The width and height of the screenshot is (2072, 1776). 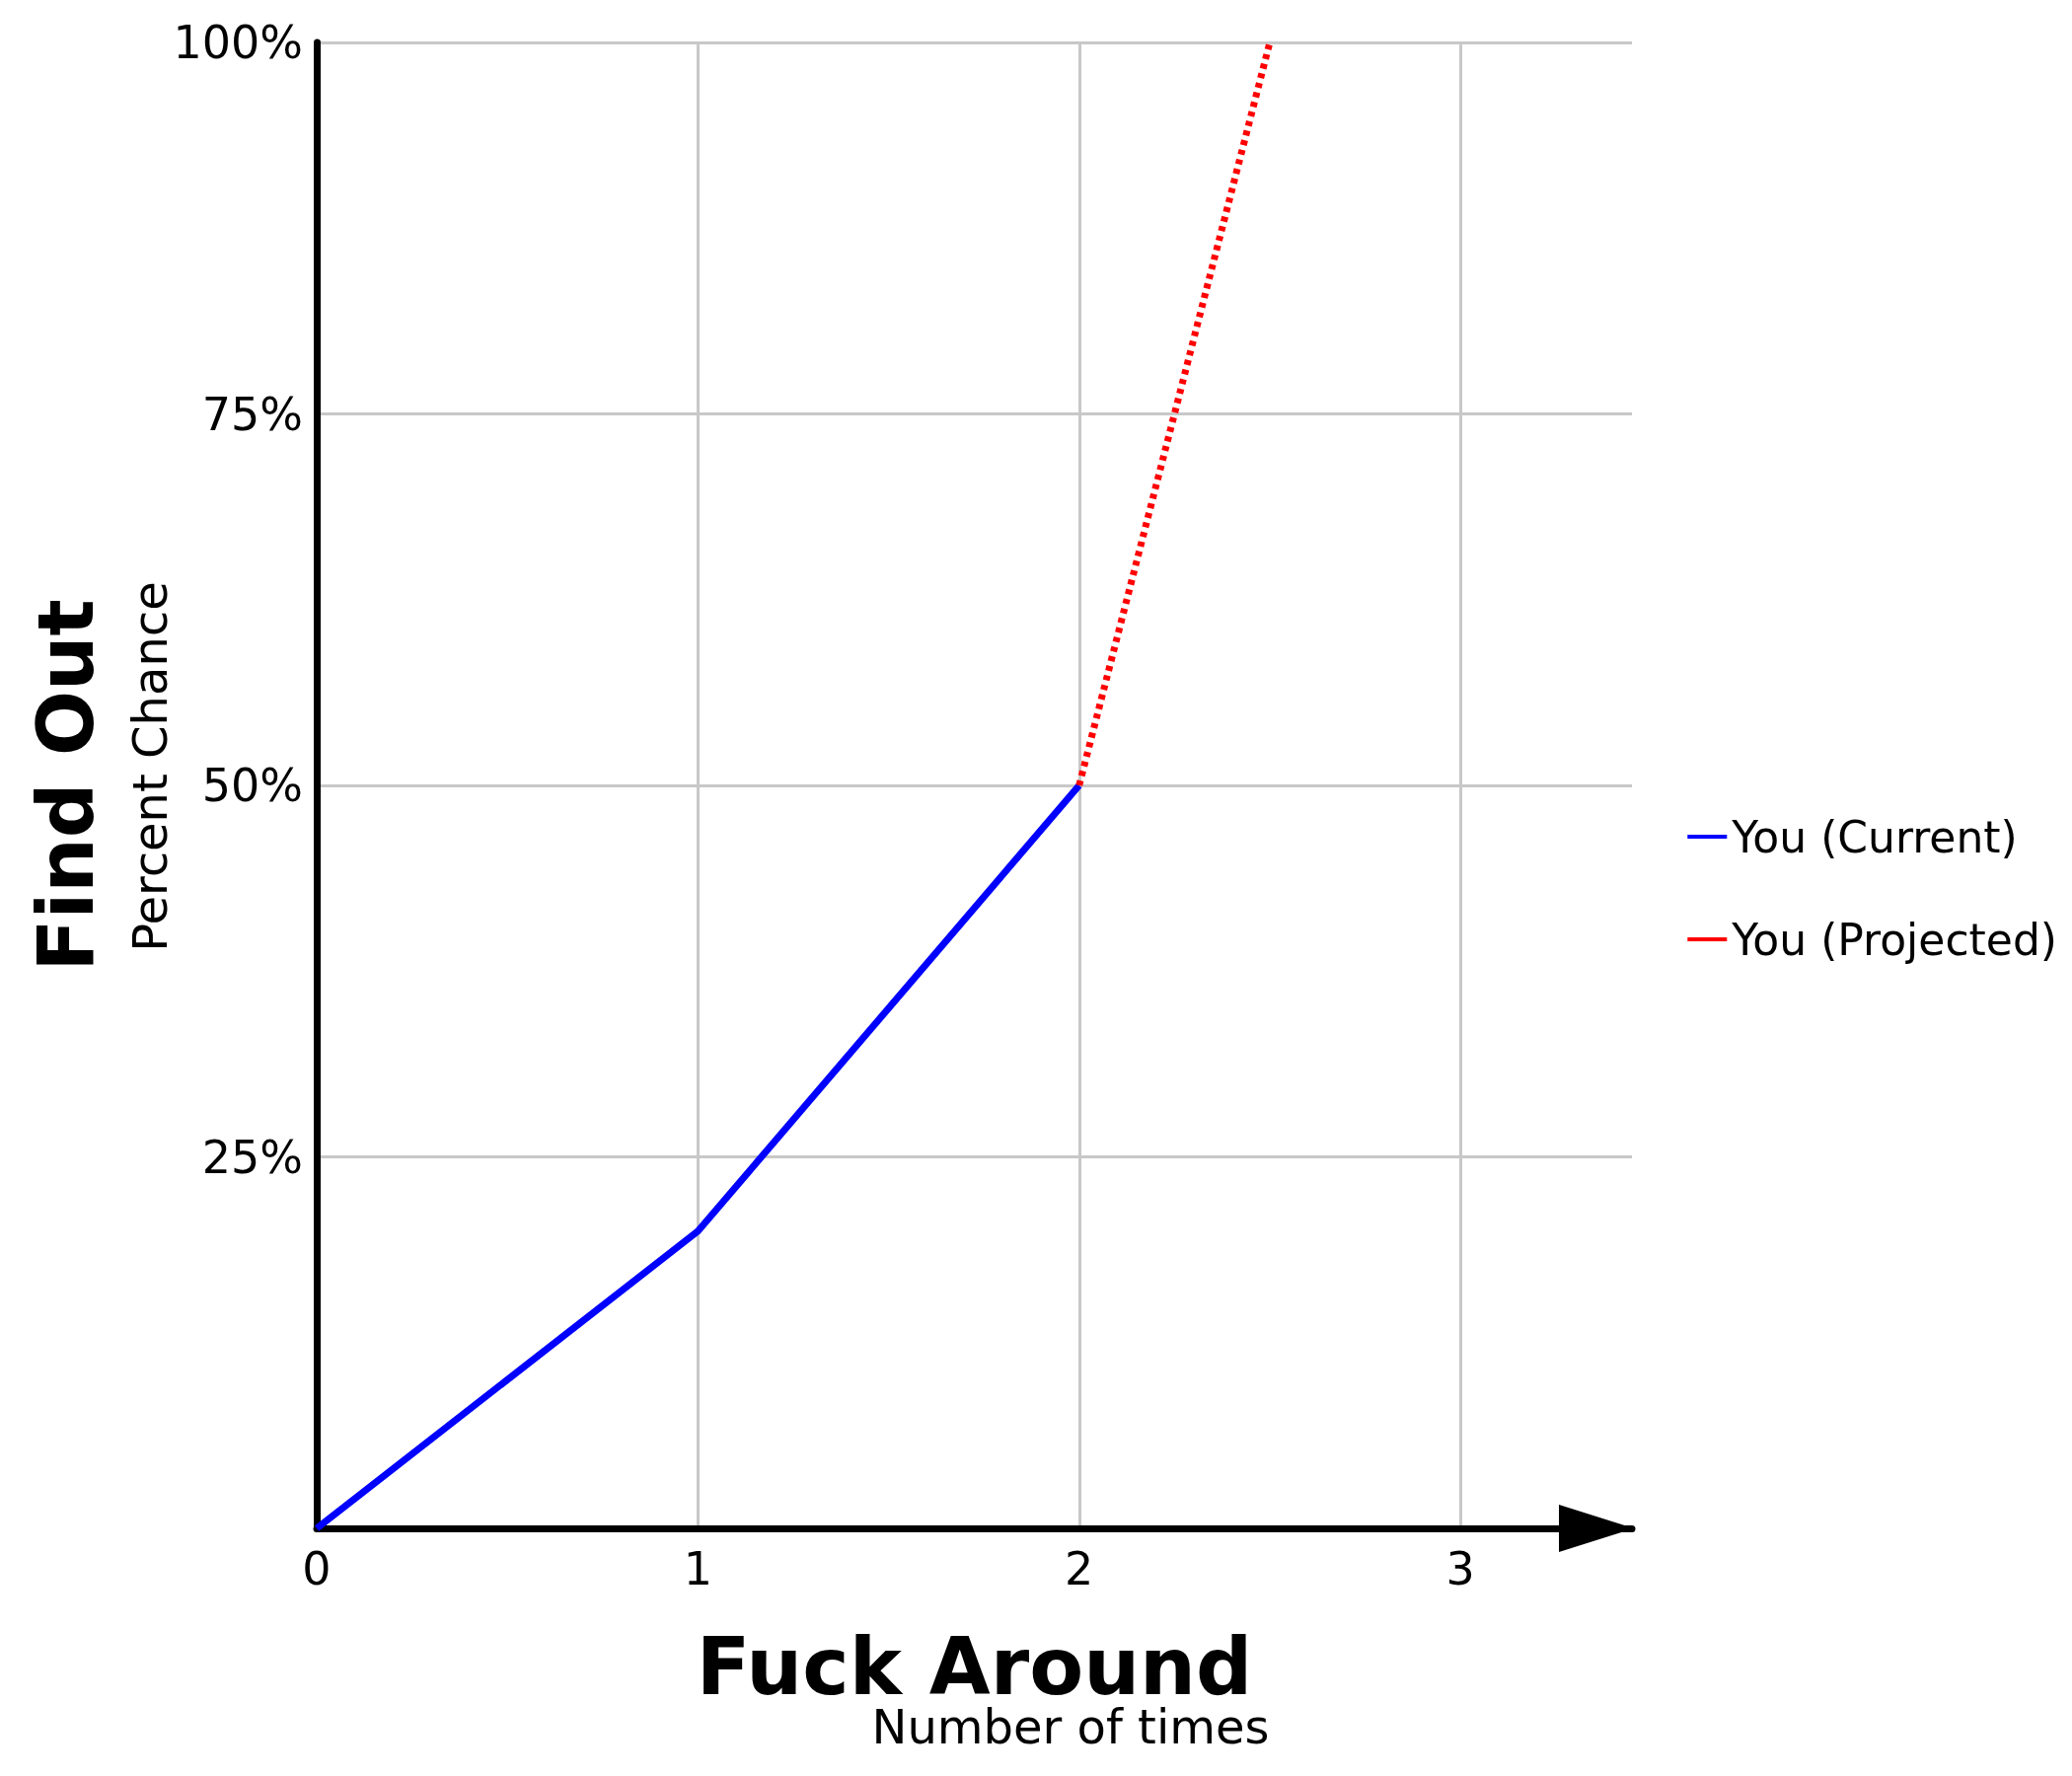 I want to click on x-tick-label: 3, so click(x=1460, y=1569).